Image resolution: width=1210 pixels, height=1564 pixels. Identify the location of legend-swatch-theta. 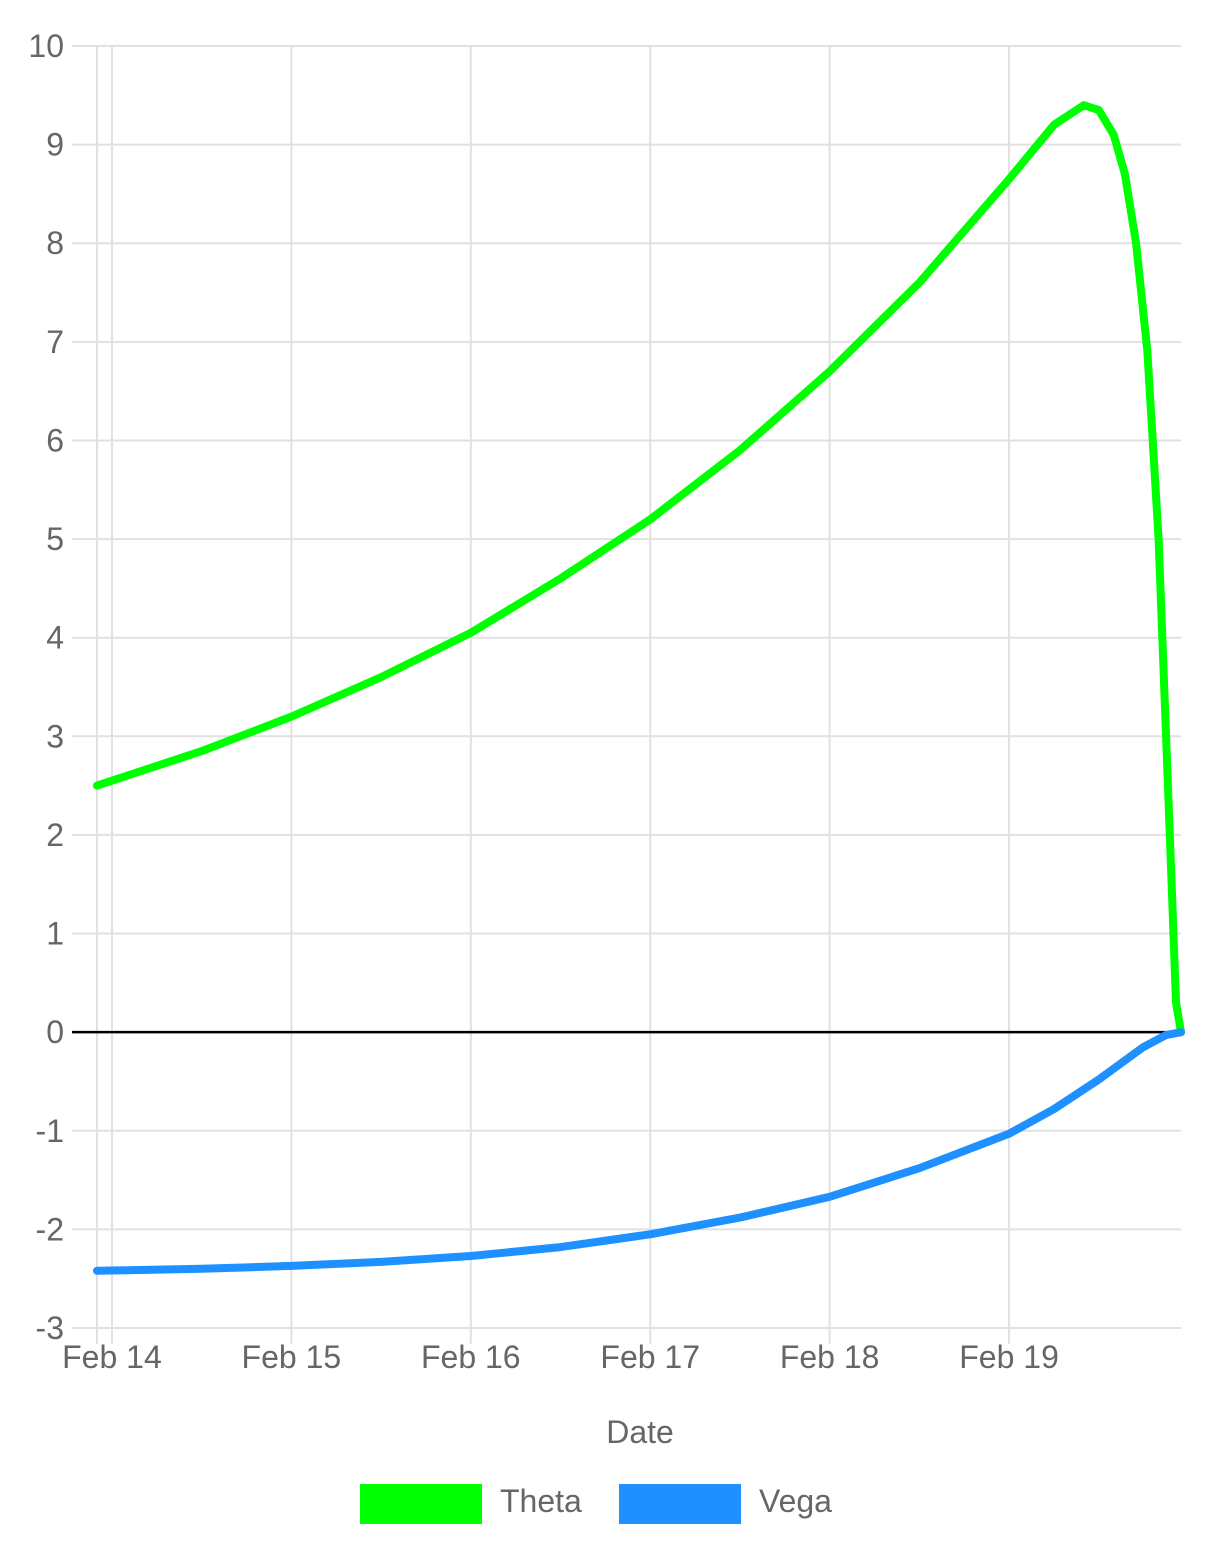
(421, 1504).